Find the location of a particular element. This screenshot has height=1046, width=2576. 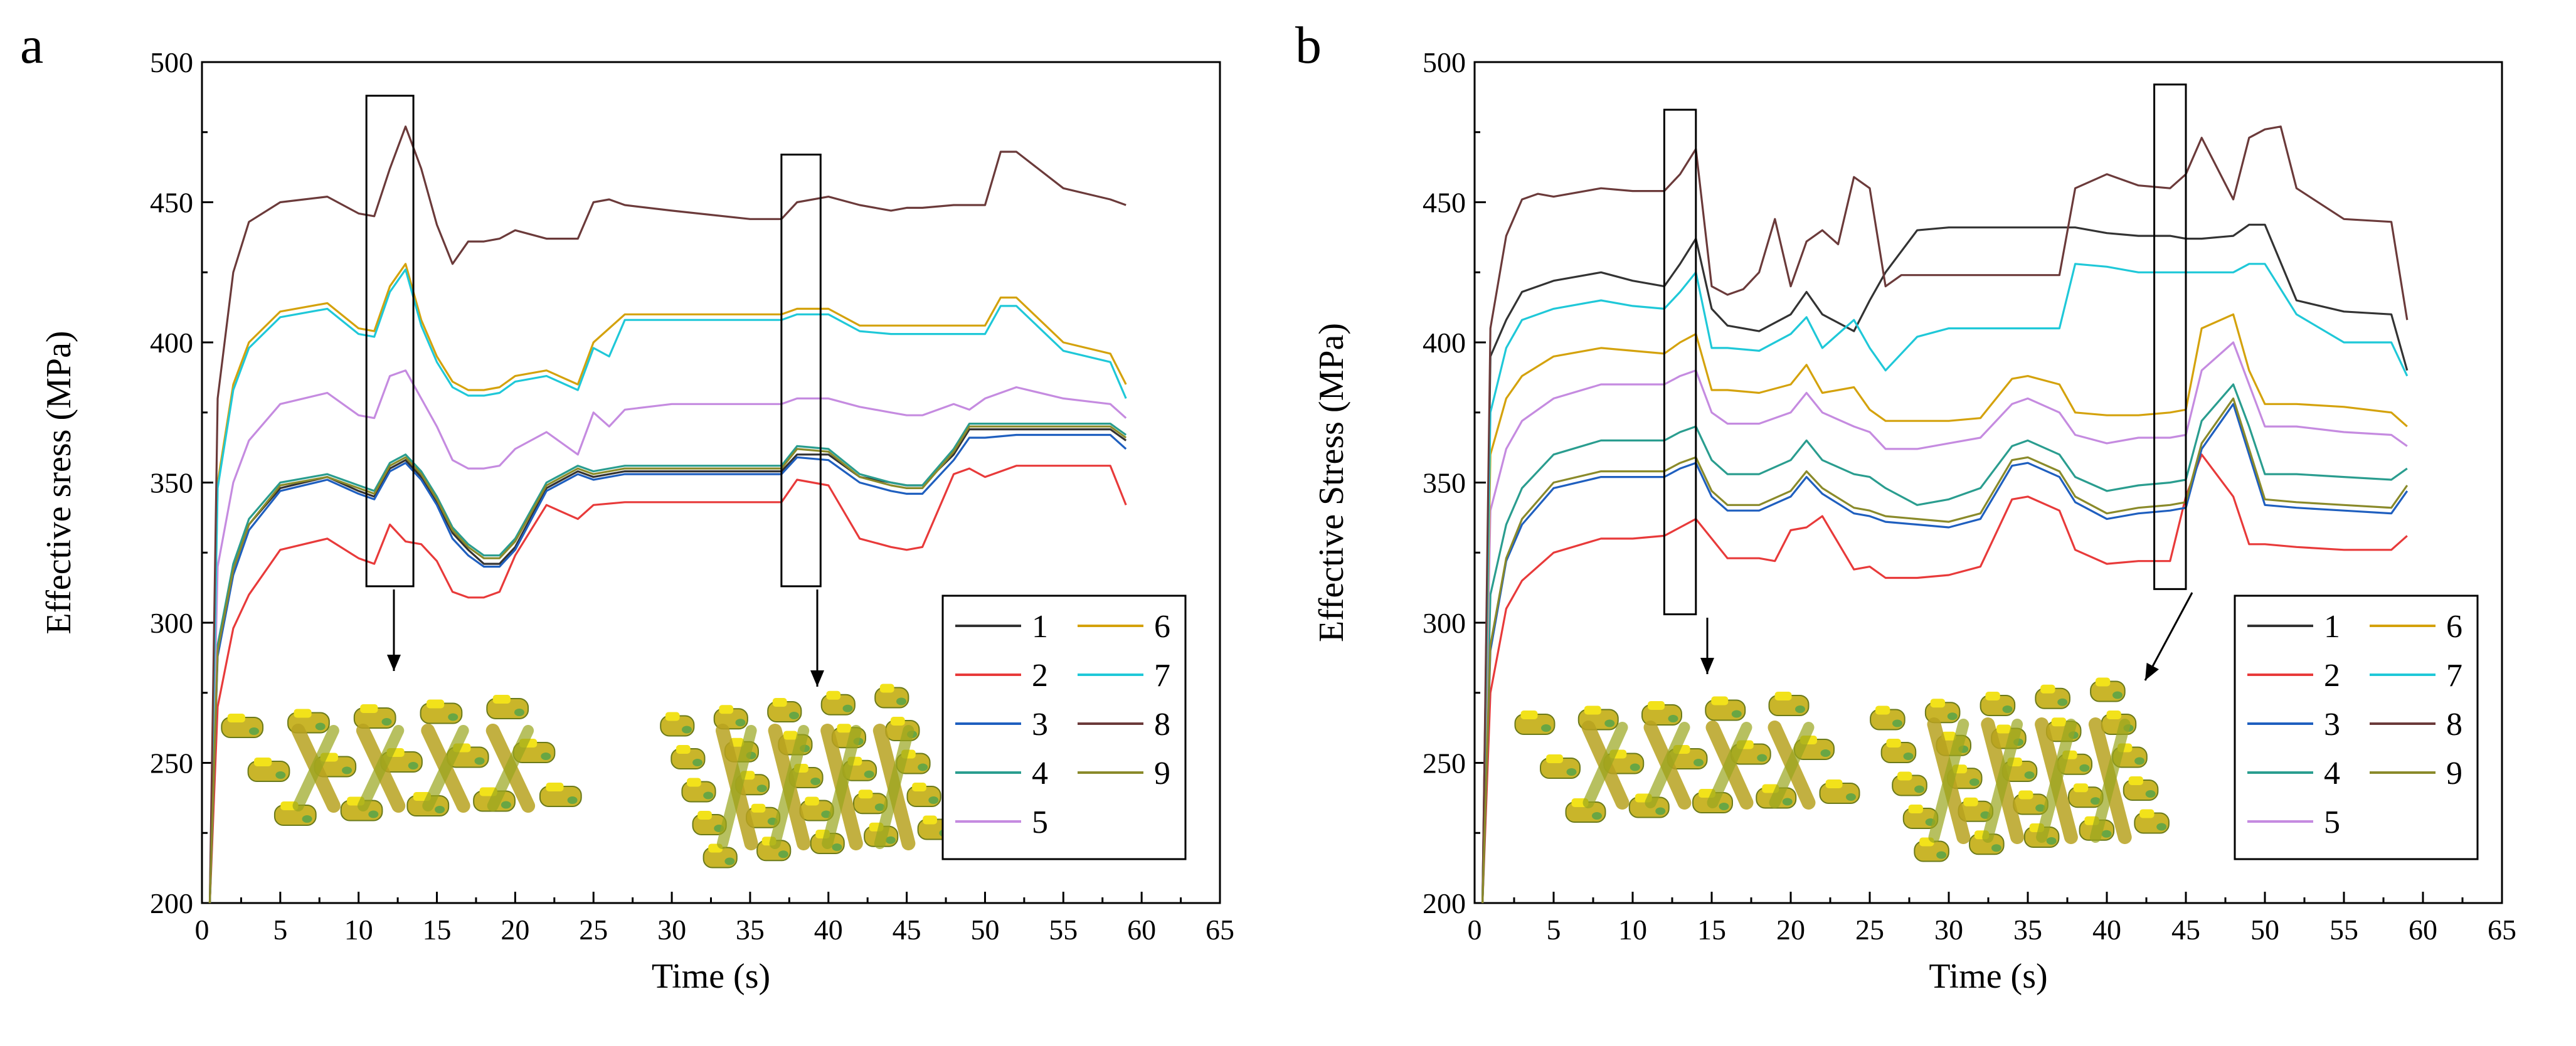

y-tick-label: 200 is located at coordinates (171, 903).